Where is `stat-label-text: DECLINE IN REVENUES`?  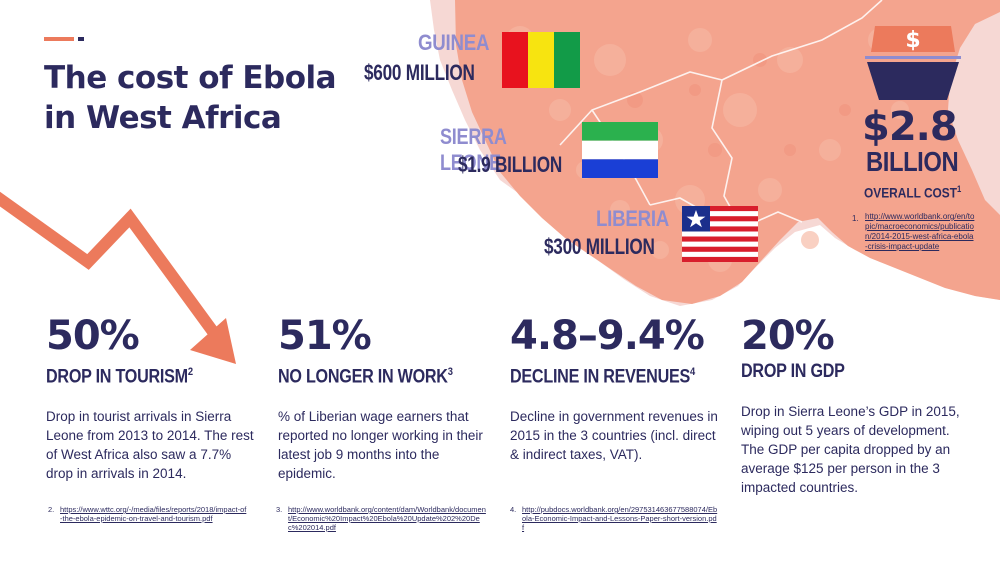
stat-label-text: DECLINE IN REVENUES is located at coordinates (600, 377).